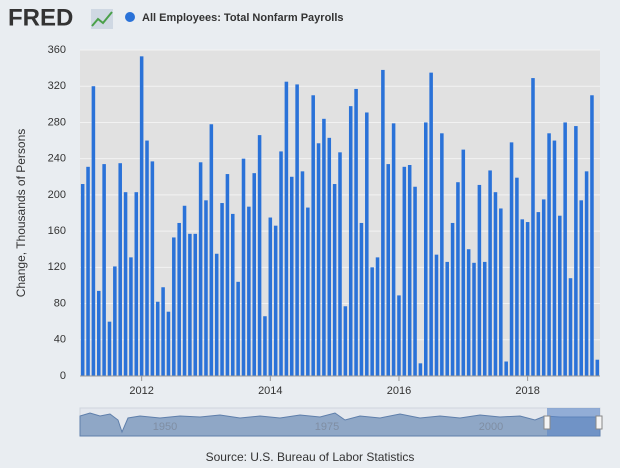  Describe the element at coordinates (57, 122) in the screenshot. I see `y-tick-label: 280` at that location.